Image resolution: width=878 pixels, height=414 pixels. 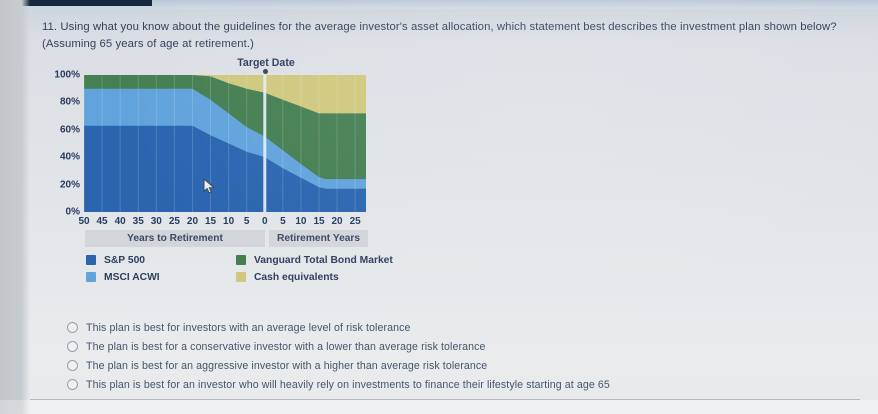 I want to click on x-tick-label: 30, so click(x=156, y=221).